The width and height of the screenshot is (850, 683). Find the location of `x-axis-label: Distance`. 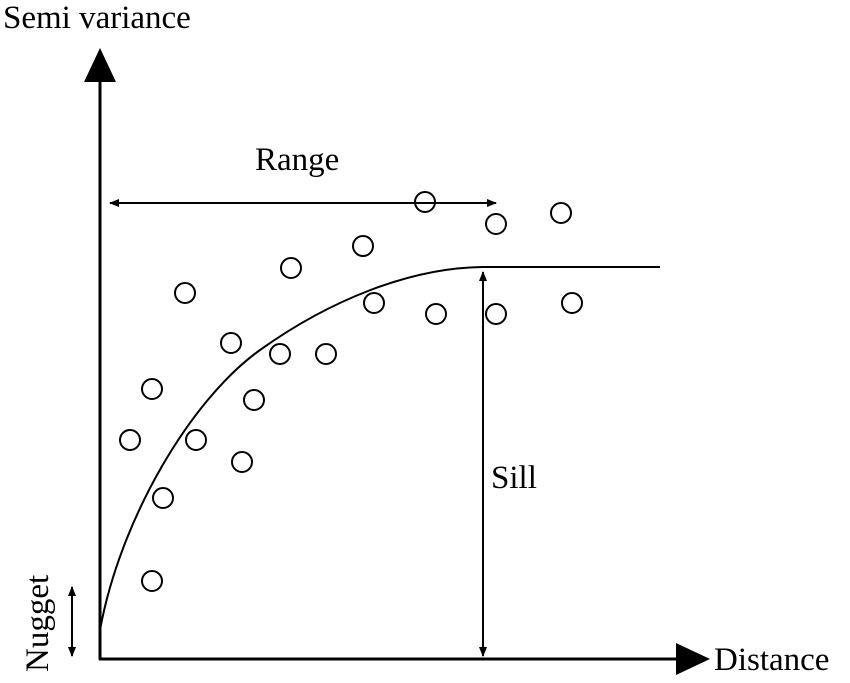

x-axis-label: Distance is located at coordinates (771, 660).